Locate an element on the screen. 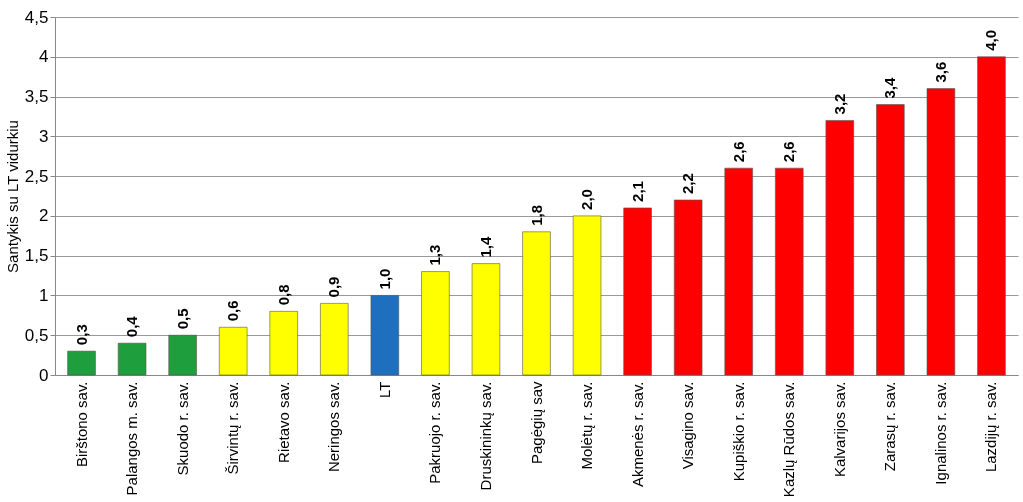  y-tick-label: 4 is located at coordinates (44, 57).